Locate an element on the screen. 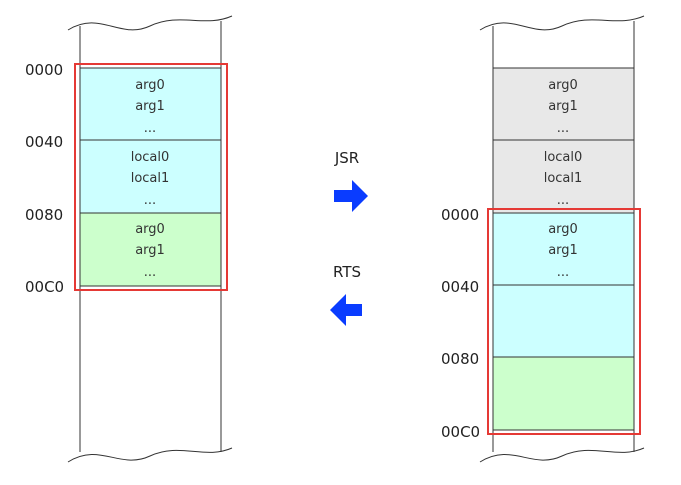 The height and width of the screenshot is (485, 681). arrows: JSR RTS is located at coordinates (349, 237).